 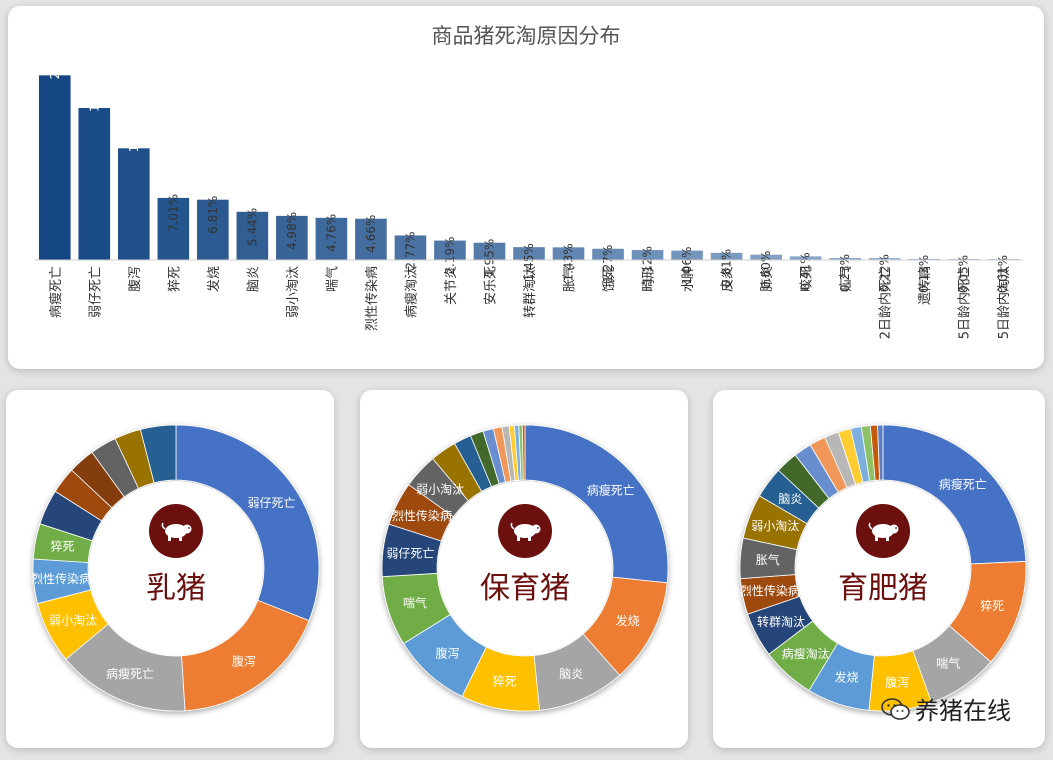 What do you see at coordinates (174, 279) in the screenshot?
I see `bar-category-label: 猝死` at bounding box center [174, 279].